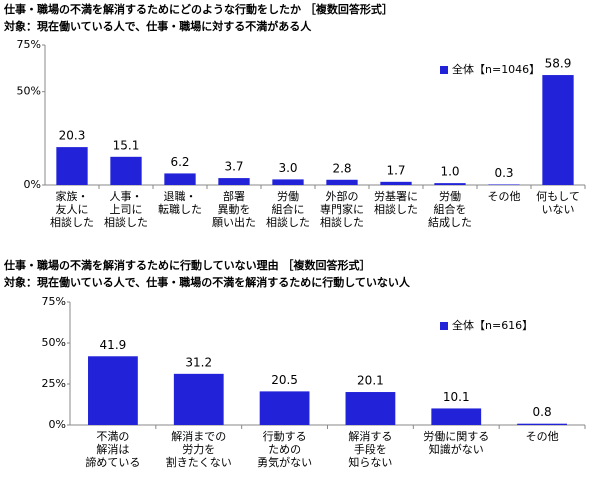 The image size is (600, 487). Describe the element at coordinates (112, 436) in the screenshot. I see `x-tick-label: 不満の` at that location.